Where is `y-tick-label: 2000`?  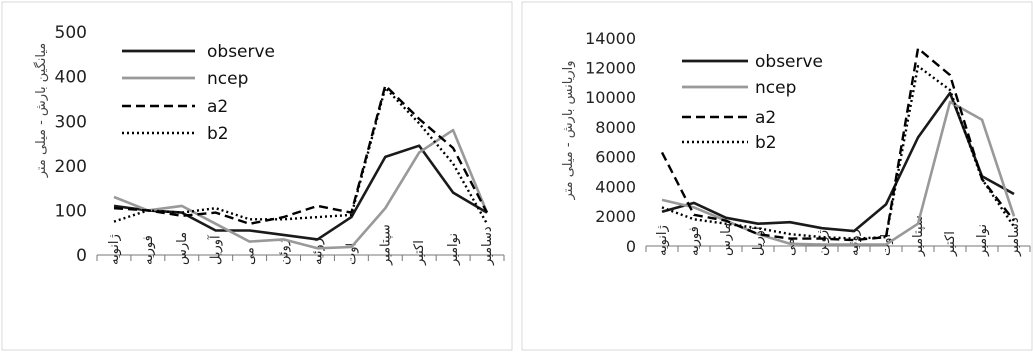 y-tick-label: 2000 is located at coordinates (615, 216).